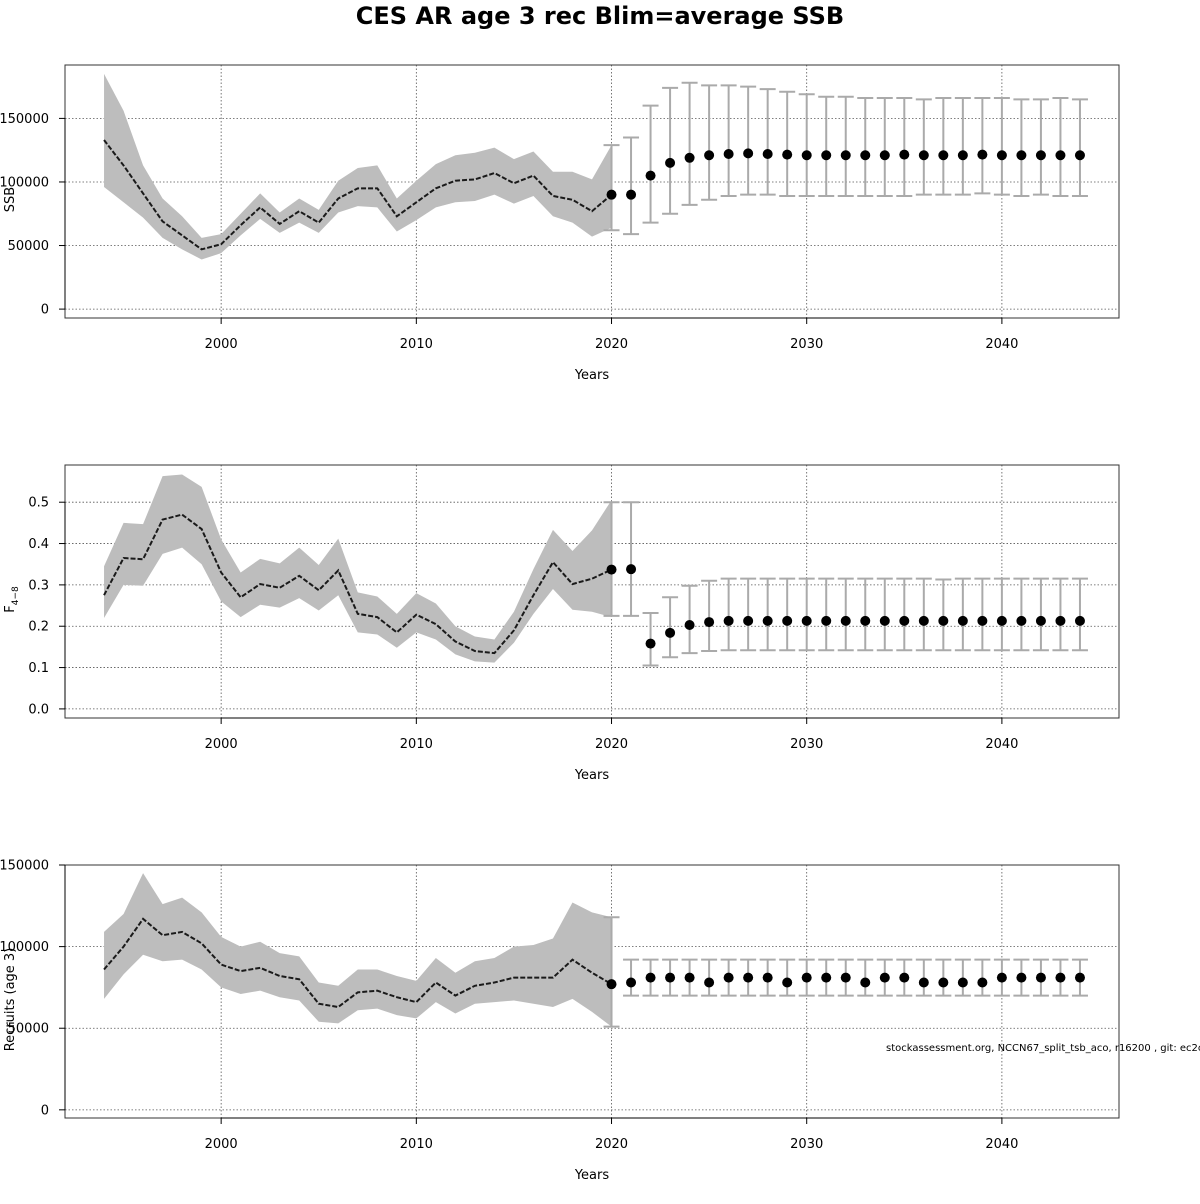 This screenshot has height=1204, width=1200. Describe the element at coordinates (38, 709) in the screenshot. I see `y-tick-label: 0.0` at that location.